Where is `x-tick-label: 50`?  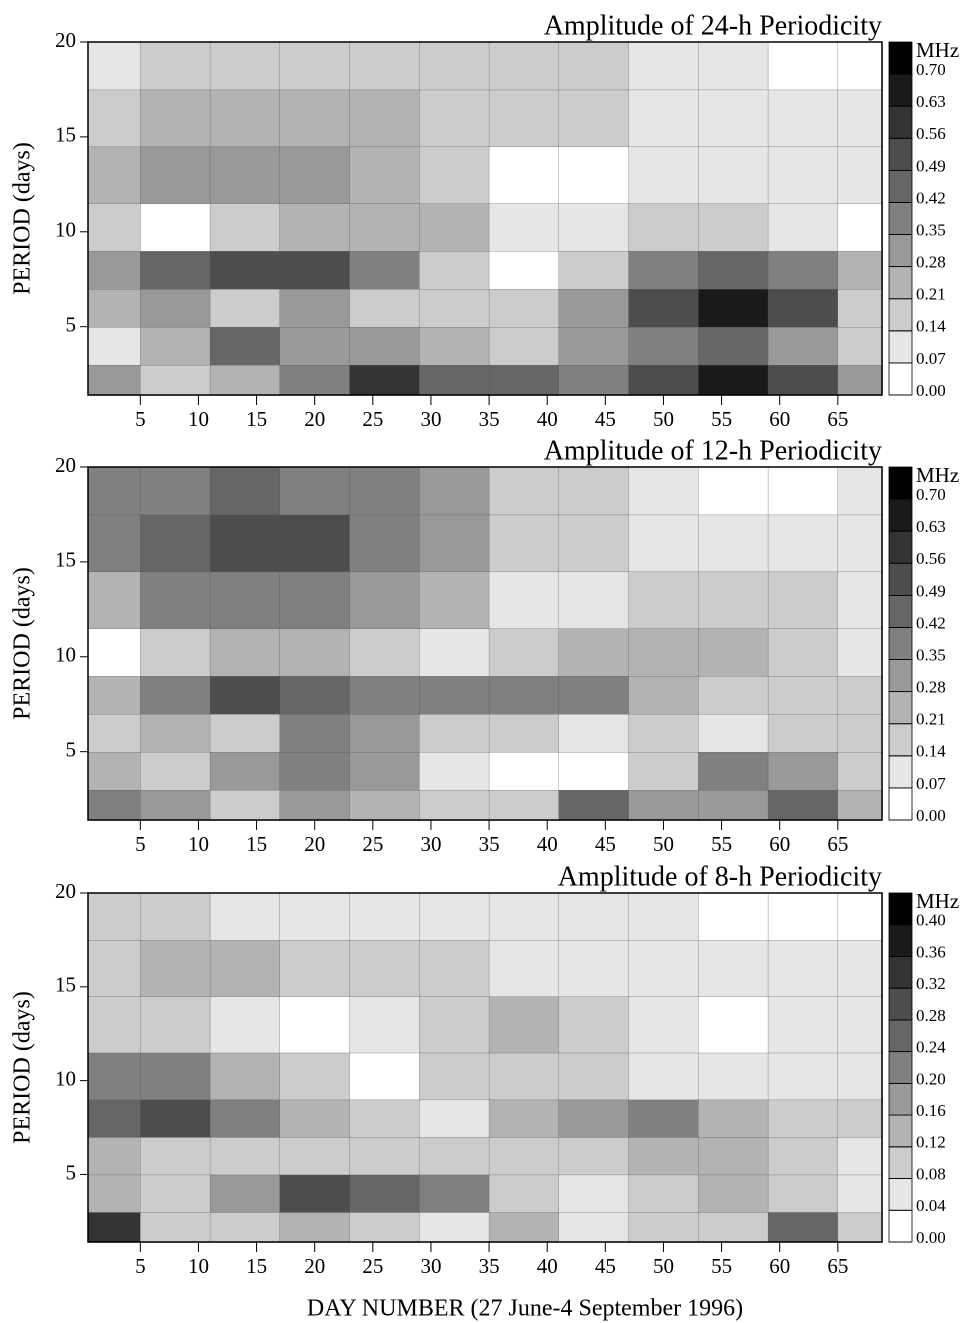
x-tick-label: 50 is located at coordinates (663, 844).